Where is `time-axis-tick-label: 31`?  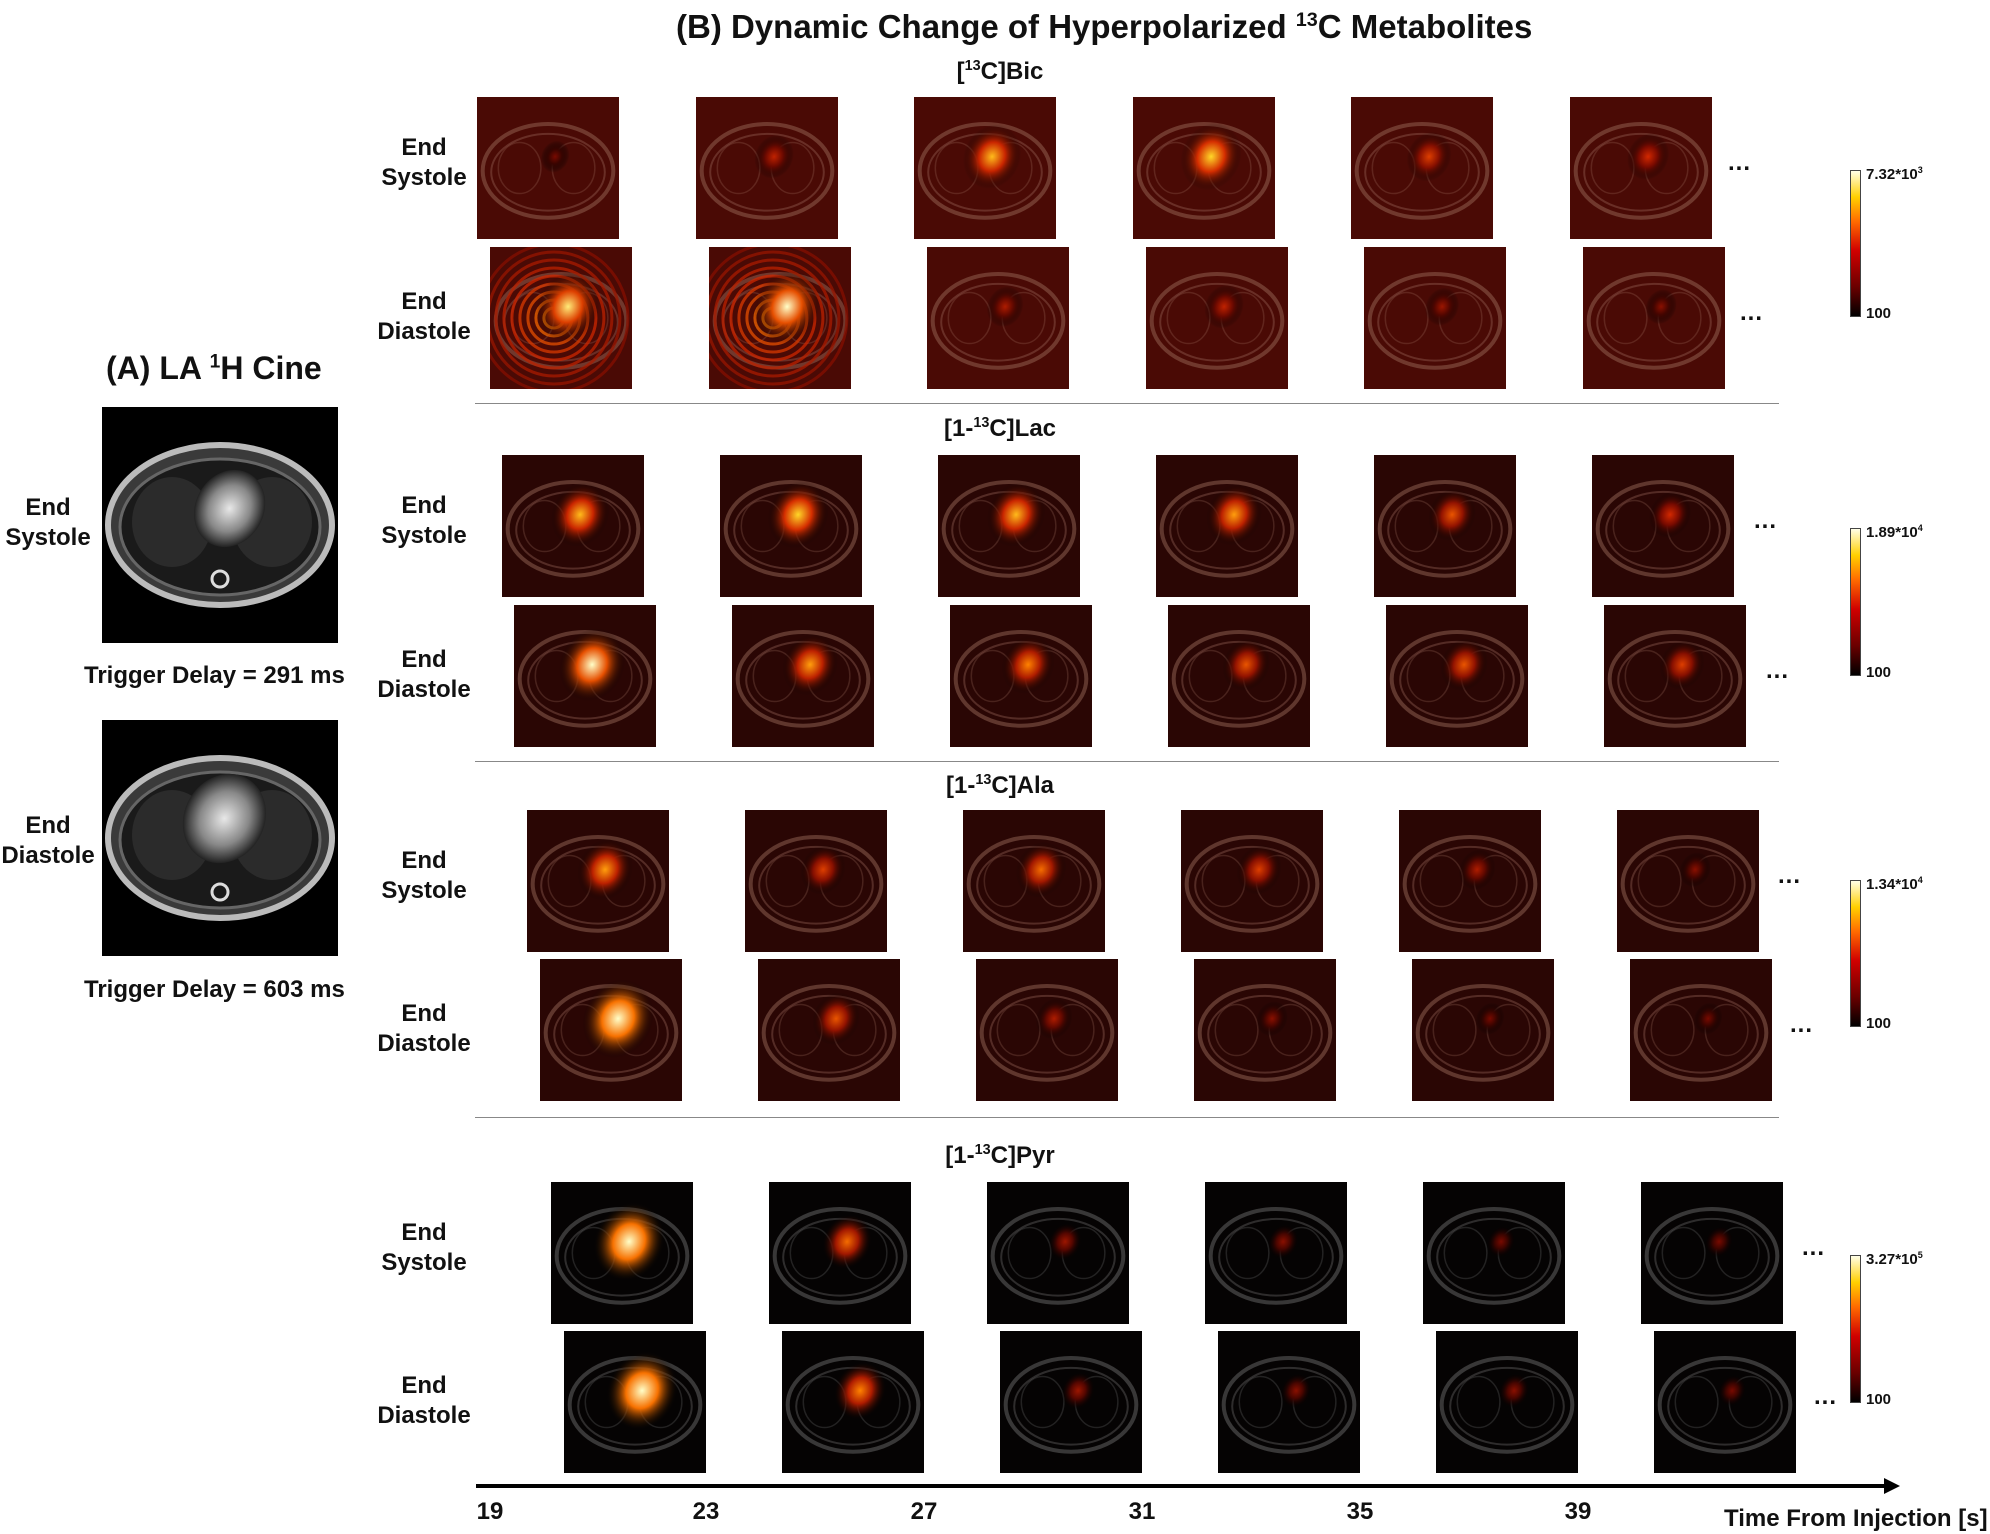
time-axis-tick-label: 31 is located at coordinates (1142, 1511).